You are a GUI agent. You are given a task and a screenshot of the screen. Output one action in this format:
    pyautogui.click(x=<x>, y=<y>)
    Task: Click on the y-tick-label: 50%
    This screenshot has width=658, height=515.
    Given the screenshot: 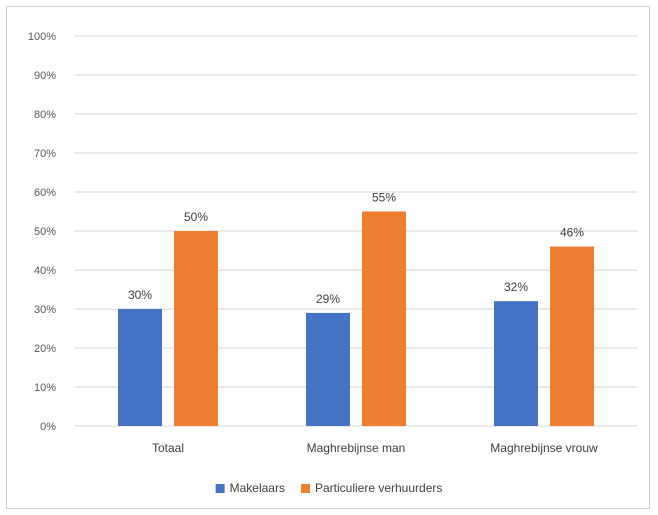 What is the action you would take?
    pyautogui.click(x=45, y=232)
    